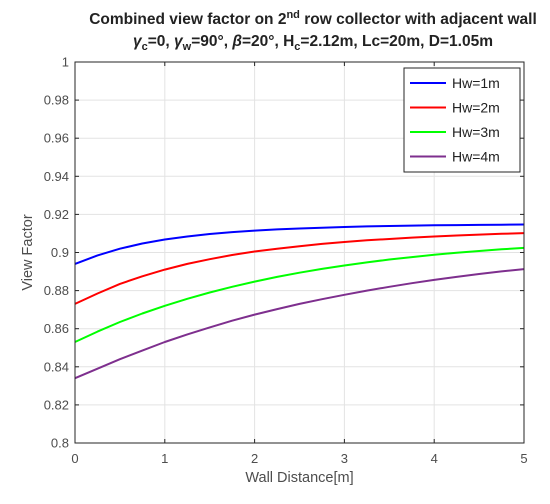 The image size is (550, 504). Describe the element at coordinates (56, 100) in the screenshot. I see `y-tick-label: 0.98` at that location.